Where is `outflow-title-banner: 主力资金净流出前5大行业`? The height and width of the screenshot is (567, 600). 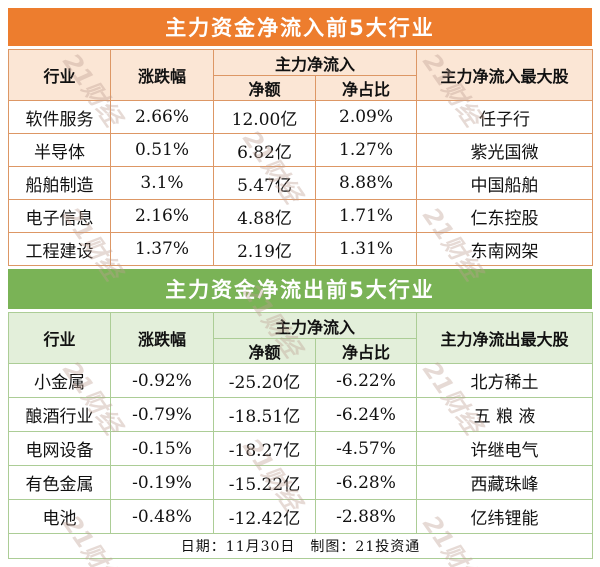 outflow-title-banner: 主力资金净流出前5大行业 is located at coordinates (300, 289).